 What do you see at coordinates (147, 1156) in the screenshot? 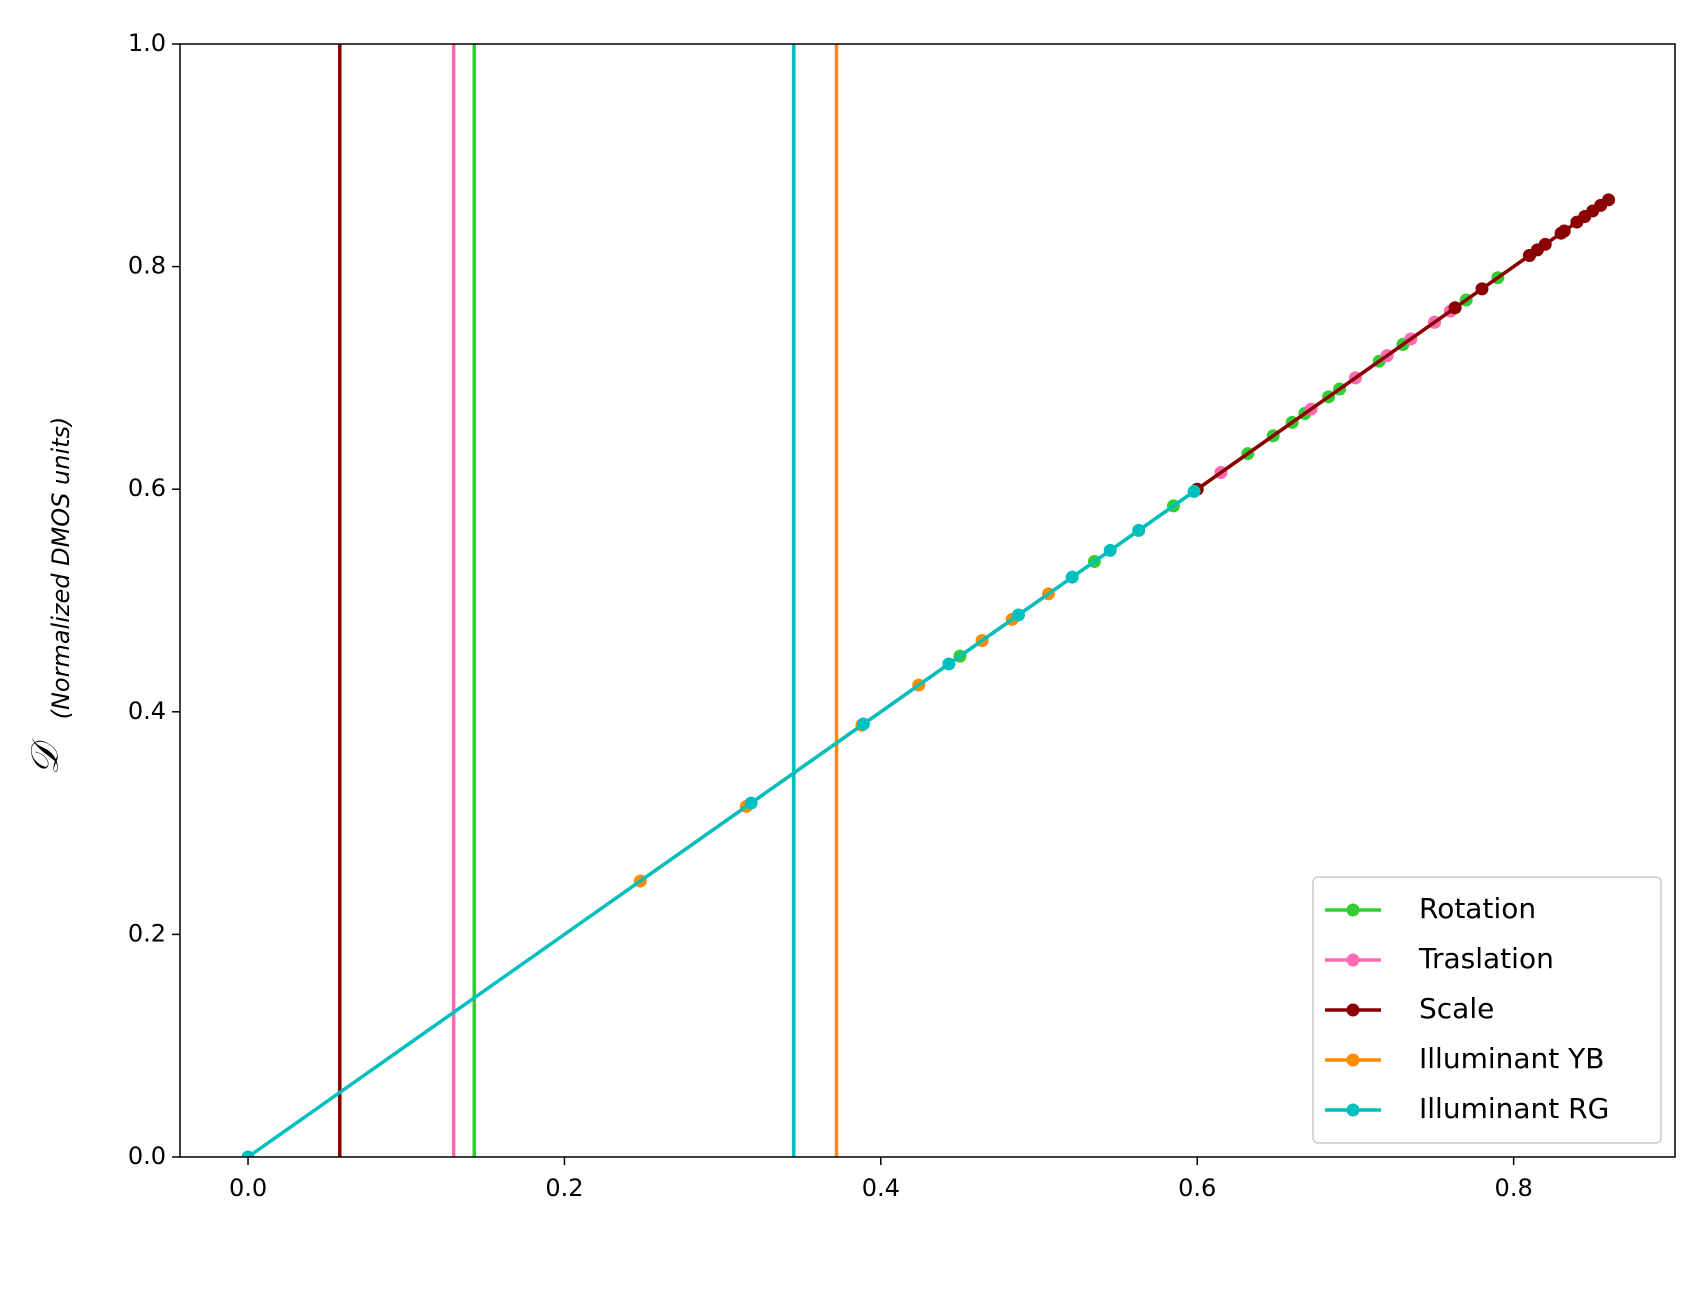
I see `y-tick-label: 0.0` at bounding box center [147, 1156].